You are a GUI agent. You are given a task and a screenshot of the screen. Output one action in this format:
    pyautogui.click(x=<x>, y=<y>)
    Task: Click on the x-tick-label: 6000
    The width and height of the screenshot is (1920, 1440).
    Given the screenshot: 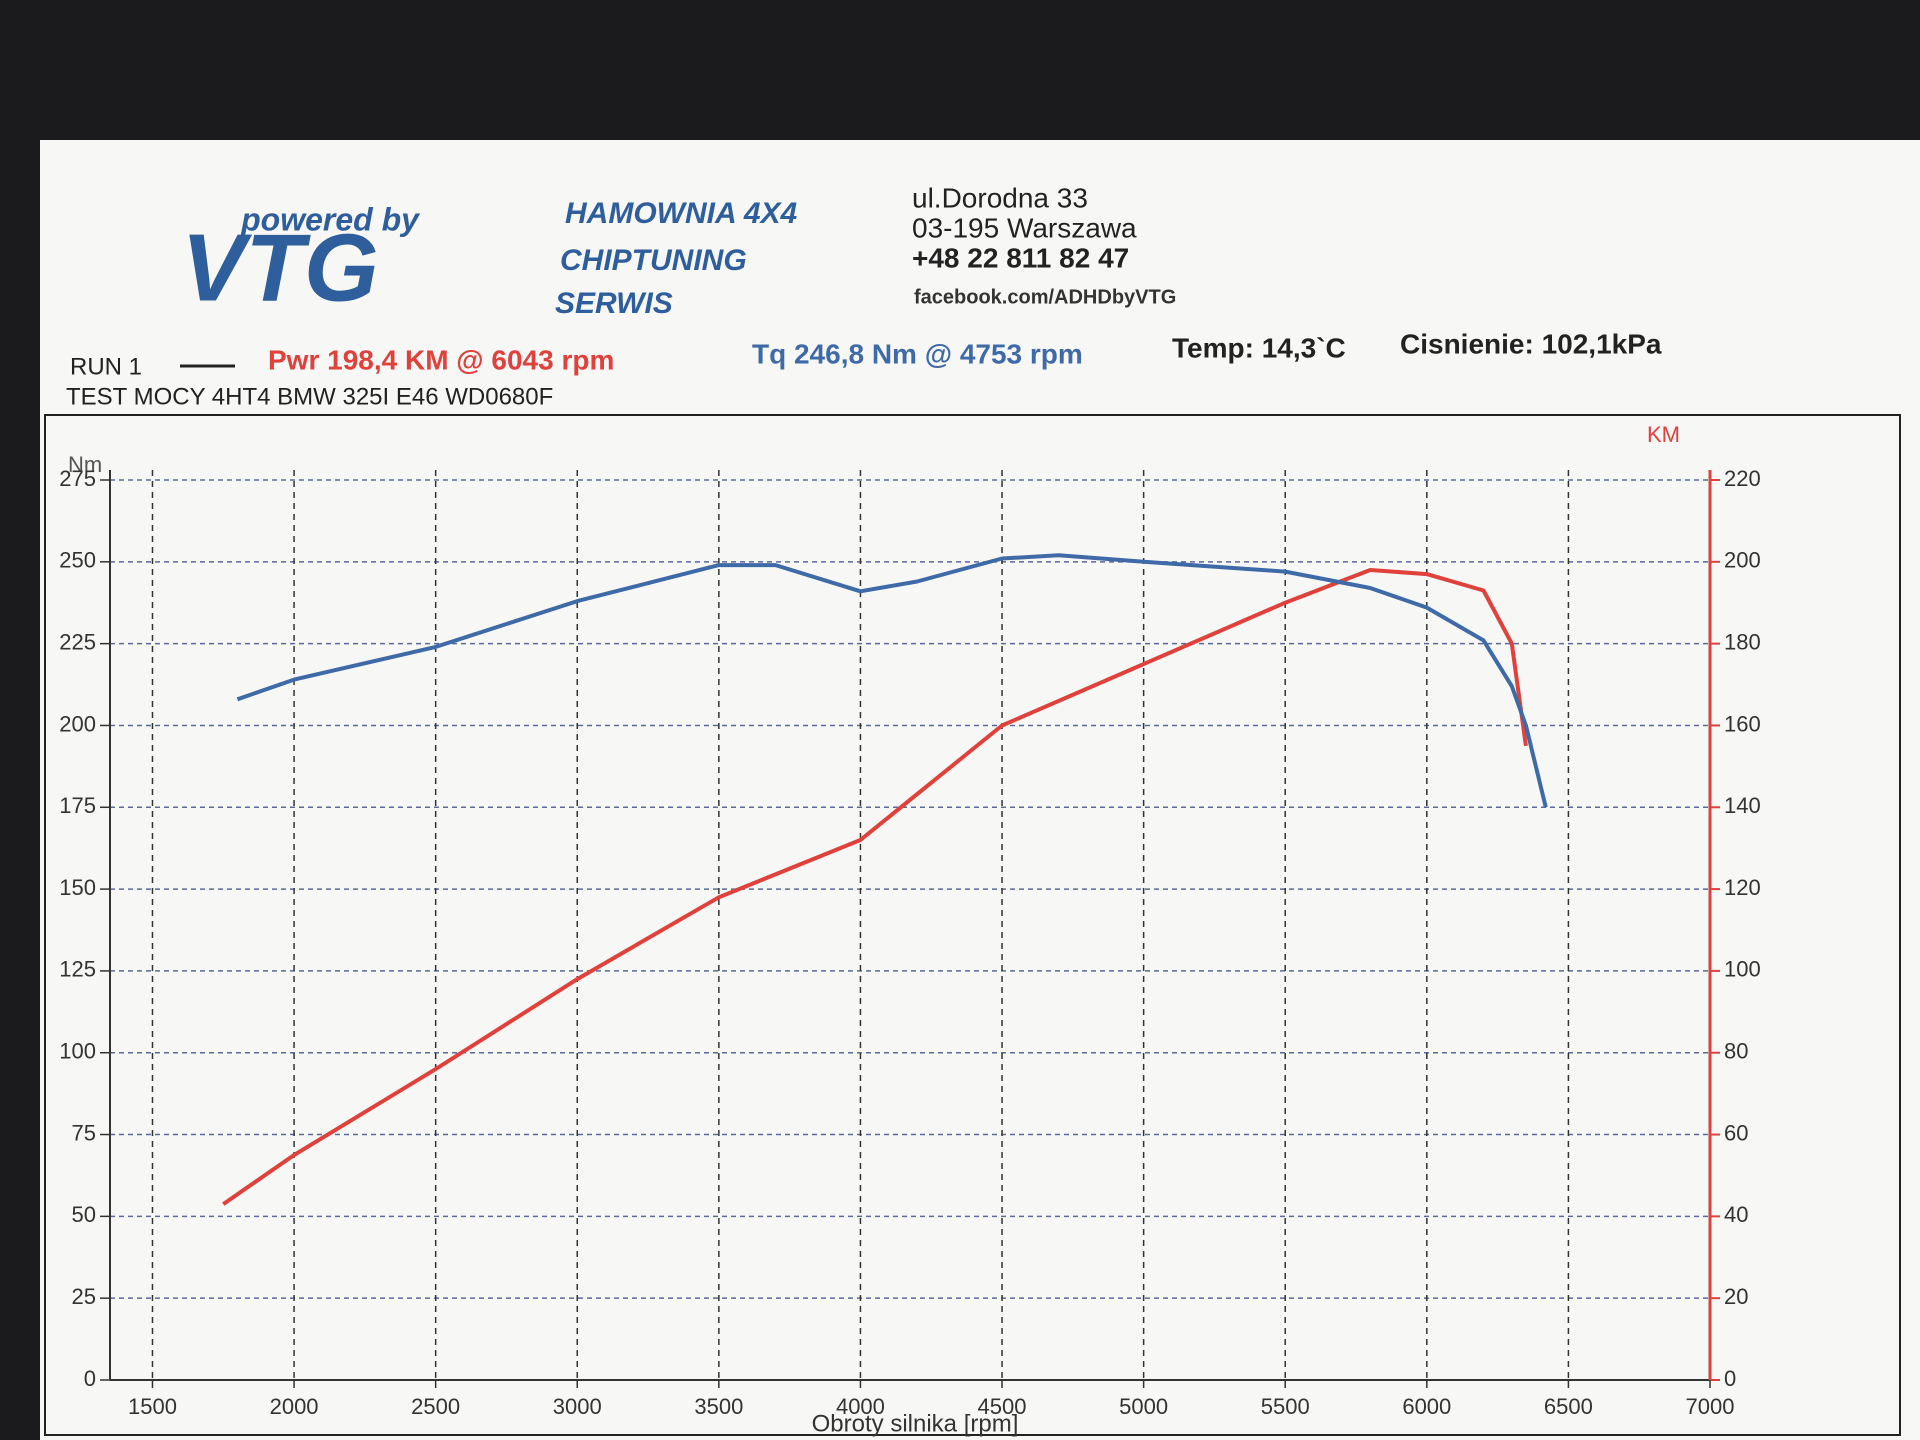 What is the action you would take?
    pyautogui.click(x=1426, y=1406)
    